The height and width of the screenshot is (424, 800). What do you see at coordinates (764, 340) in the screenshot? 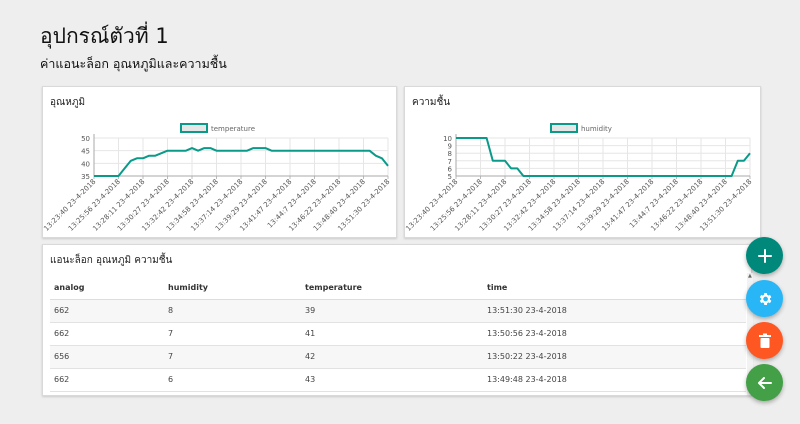
I see `delete-button` at bounding box center [764, 340].